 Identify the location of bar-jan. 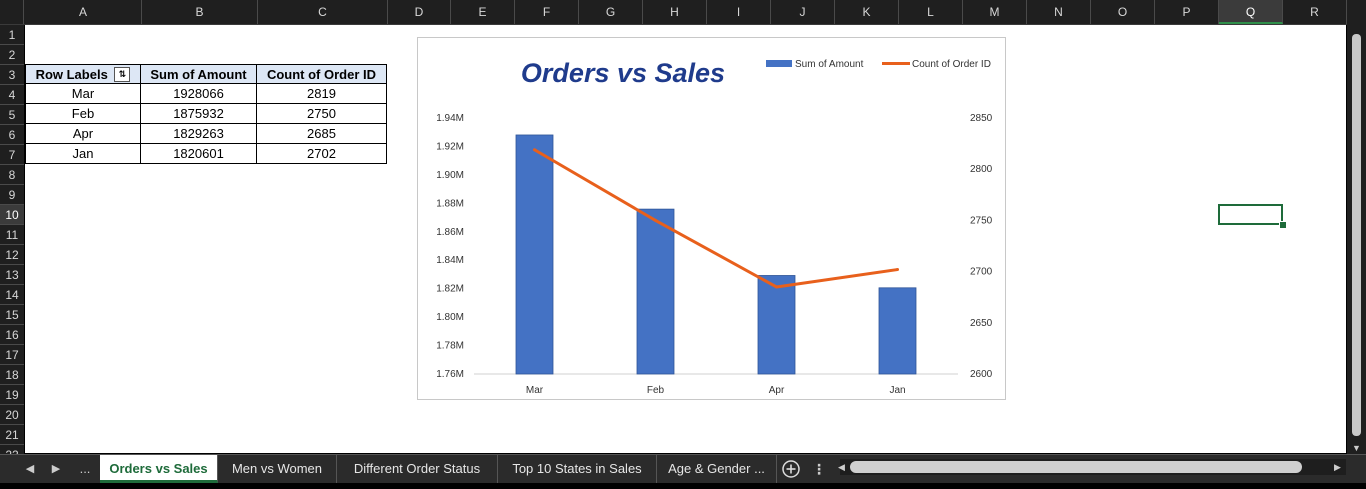
(897, 331).